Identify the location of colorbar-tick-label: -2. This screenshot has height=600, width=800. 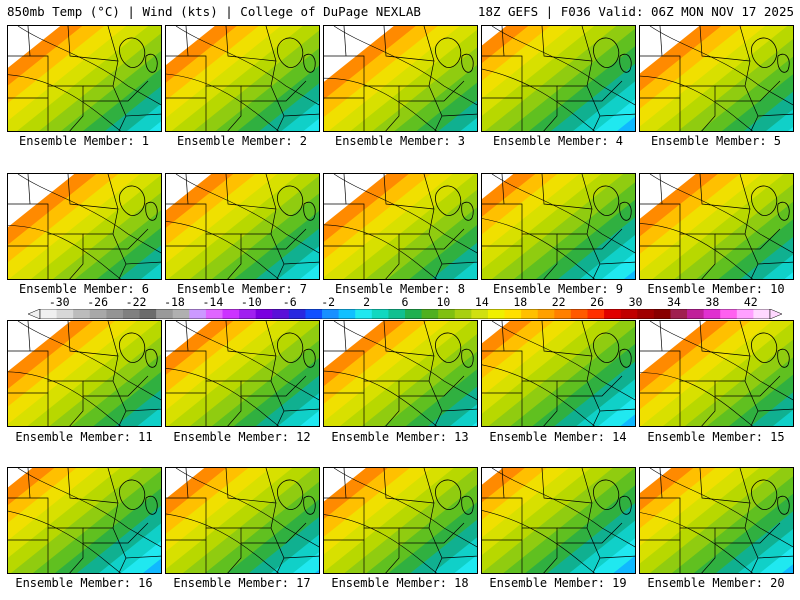
(328, 302).